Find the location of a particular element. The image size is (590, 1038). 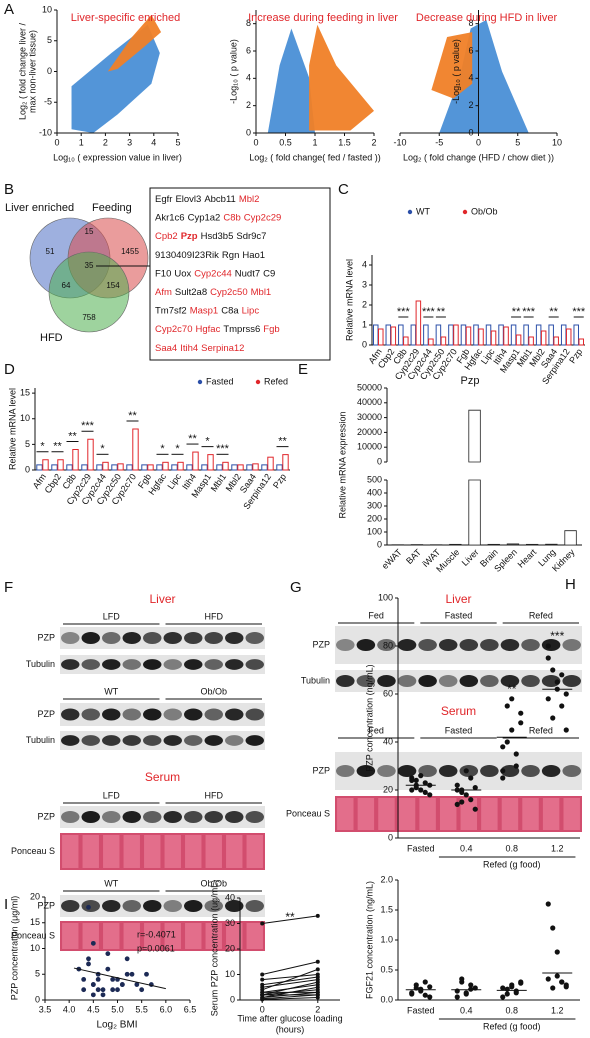

section-title: Serum is located at coordinates (458, 711).